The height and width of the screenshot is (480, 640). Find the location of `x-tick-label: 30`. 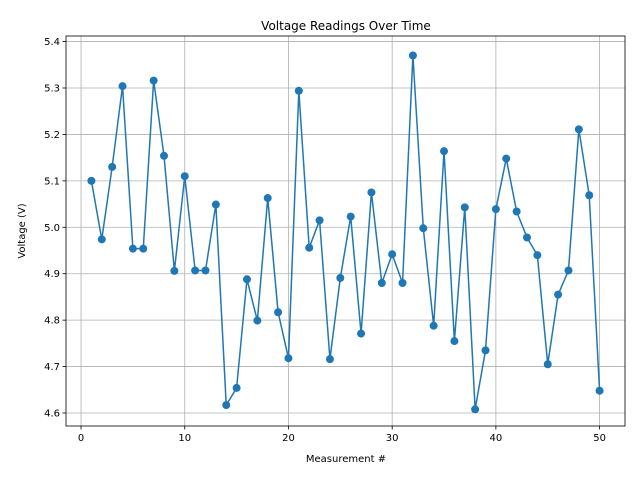

x-tick-label: 30 is located at coordinates (392, 438).